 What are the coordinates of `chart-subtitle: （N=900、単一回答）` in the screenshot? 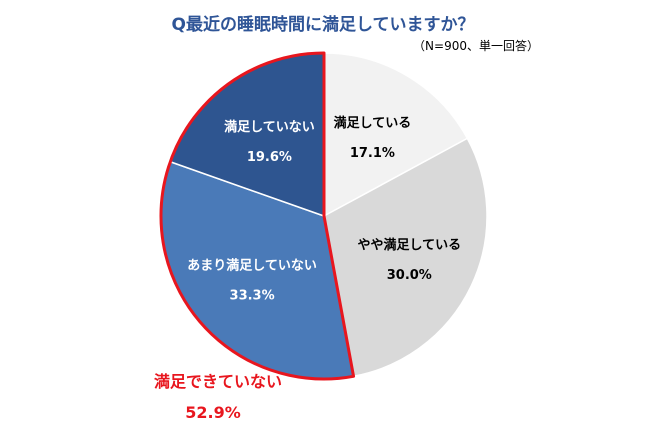 It's located at (476, 45).